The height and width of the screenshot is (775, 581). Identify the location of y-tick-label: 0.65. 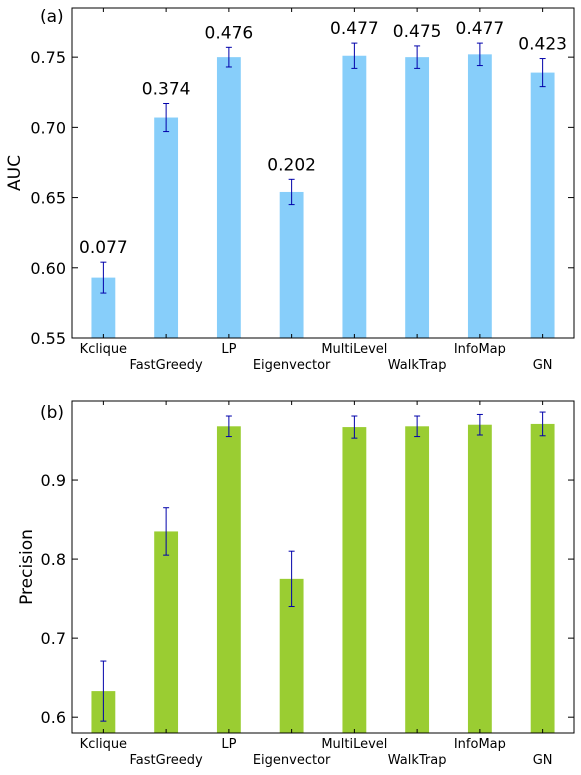
(48, 198).